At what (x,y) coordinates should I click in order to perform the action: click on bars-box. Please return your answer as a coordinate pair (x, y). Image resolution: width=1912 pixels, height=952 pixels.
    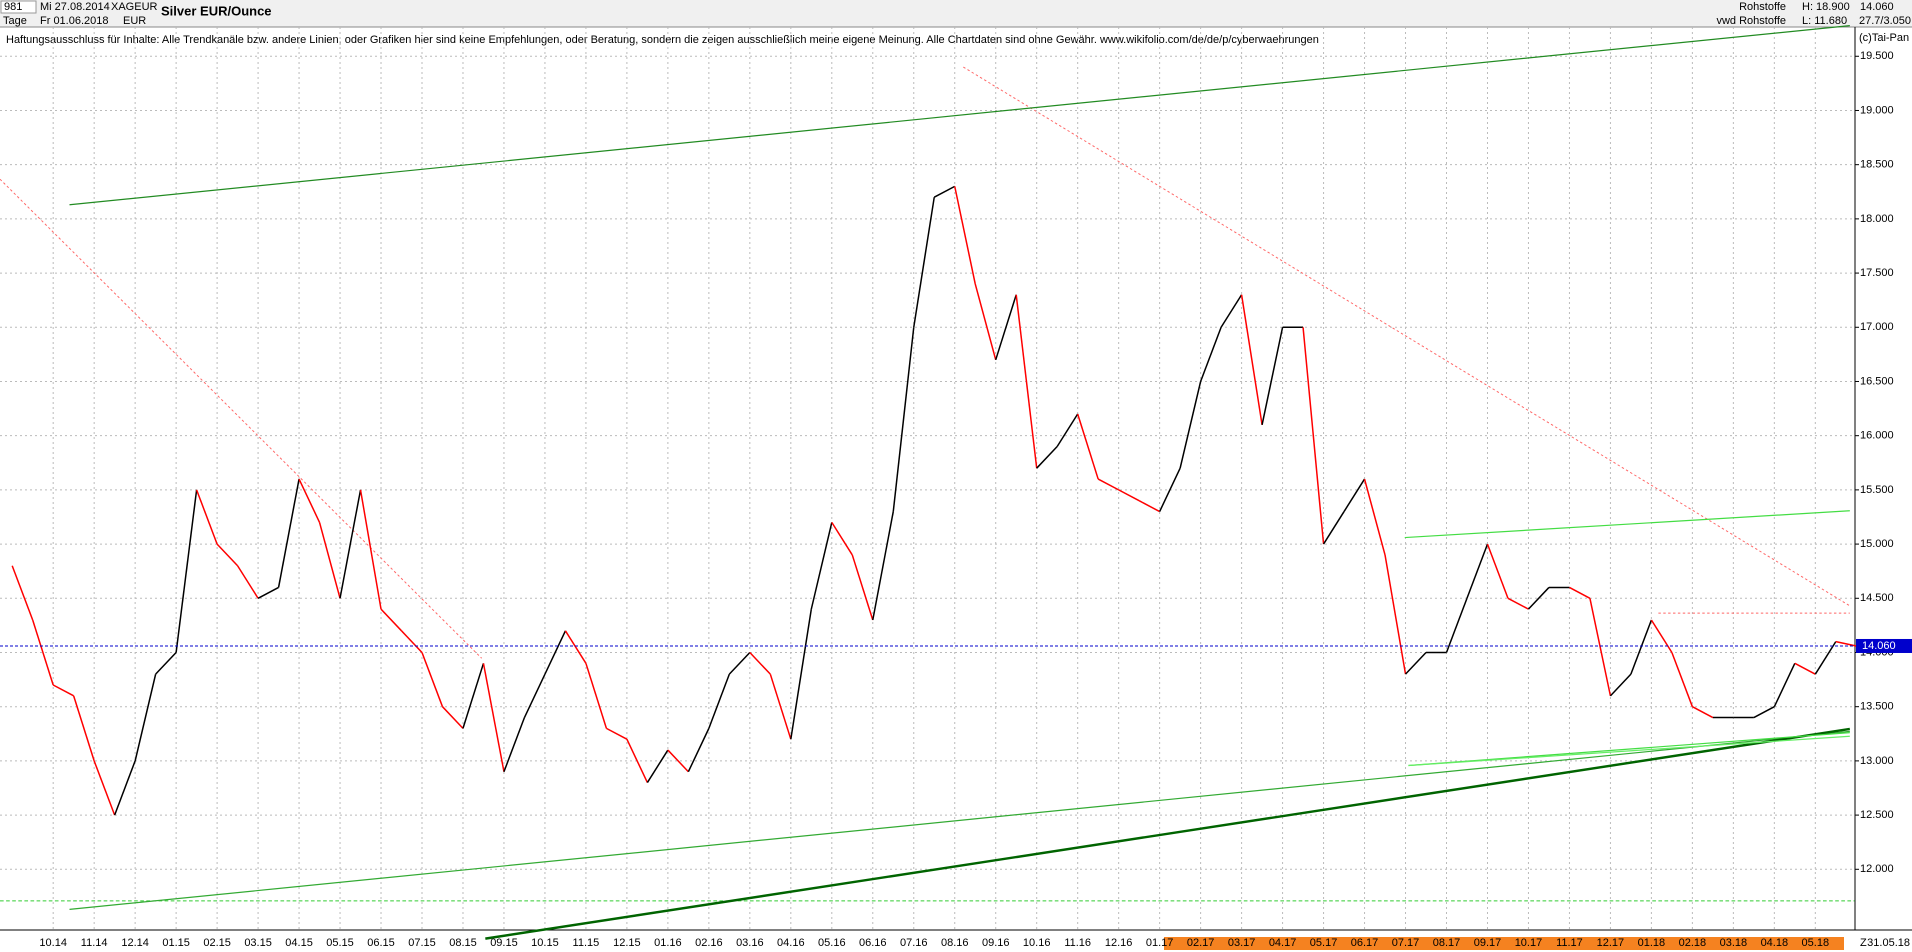
    Looking at the image, I should click on (18, 7).